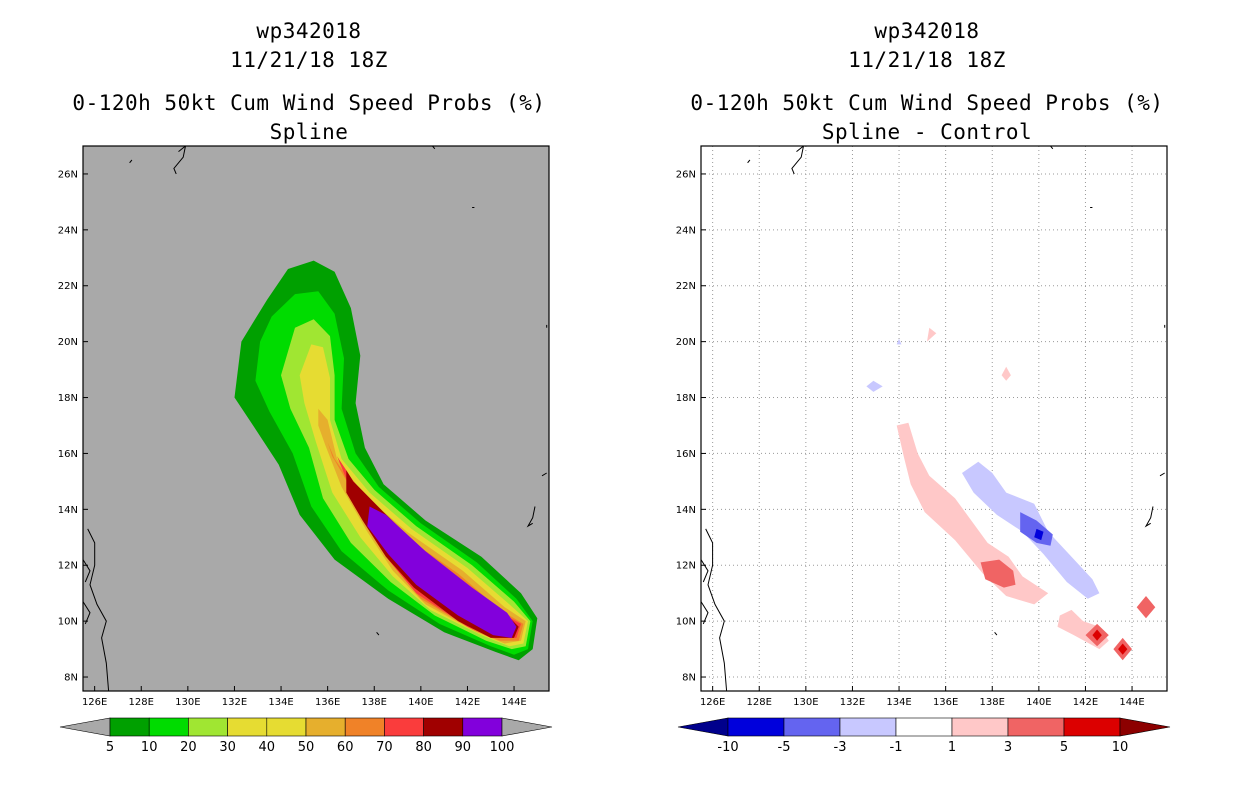 The image size is (1236, 800). What do you see at coordinates (927, 31) in the screenshot?
I see `right-storm-id: wp342018` at bounding box center [927, 31].